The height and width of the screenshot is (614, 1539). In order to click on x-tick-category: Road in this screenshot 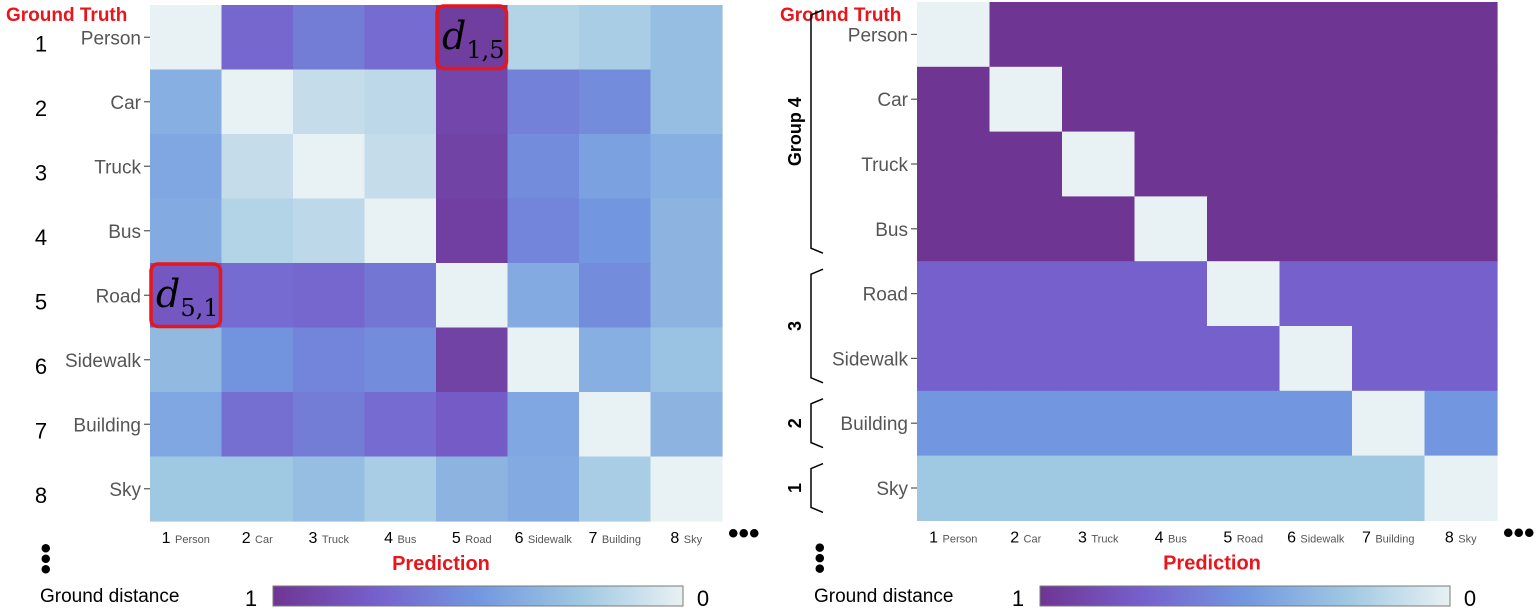, I will do `click(478, 540)`.